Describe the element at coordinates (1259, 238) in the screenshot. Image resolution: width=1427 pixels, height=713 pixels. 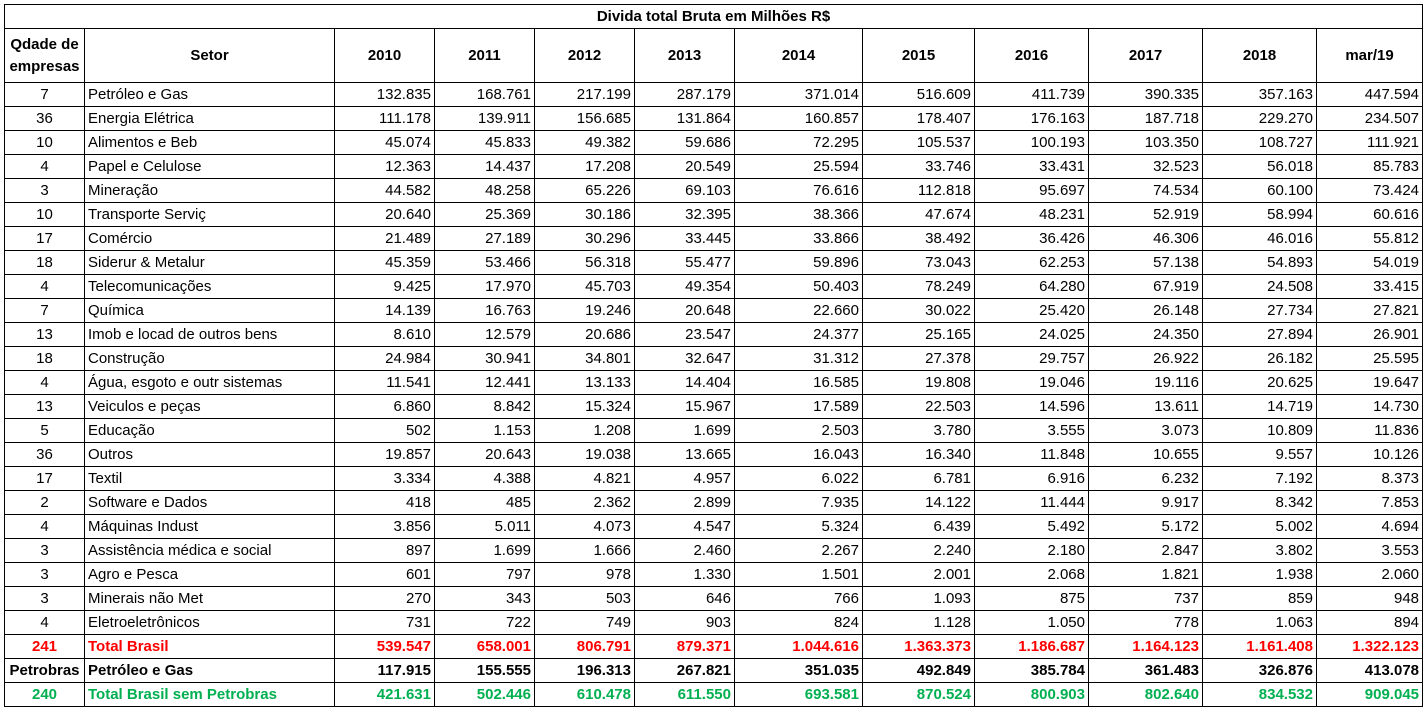
I see `cell-value: 46.016` at that location.